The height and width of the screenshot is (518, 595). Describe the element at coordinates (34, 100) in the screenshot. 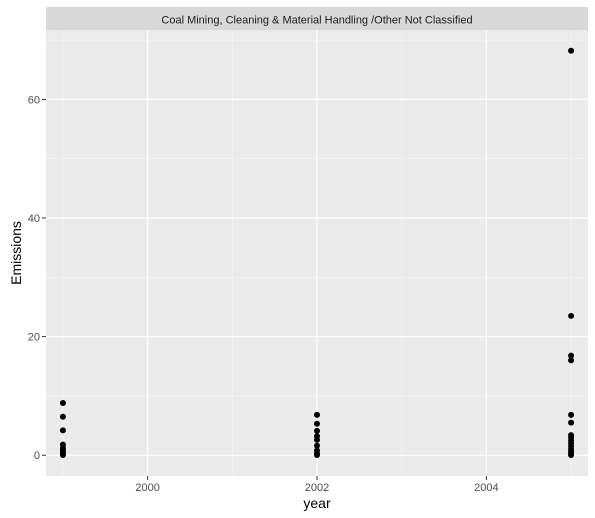

I see `y-tick-label: 60` at that location.